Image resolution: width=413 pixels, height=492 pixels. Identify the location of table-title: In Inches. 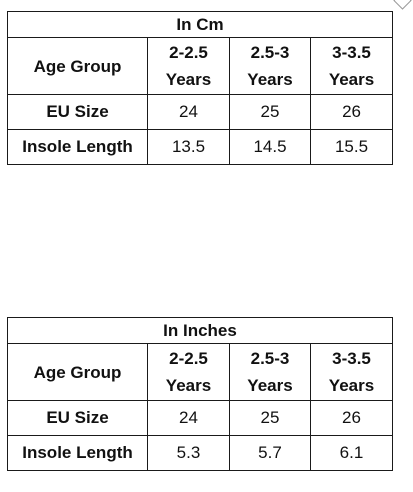
(200, 330).